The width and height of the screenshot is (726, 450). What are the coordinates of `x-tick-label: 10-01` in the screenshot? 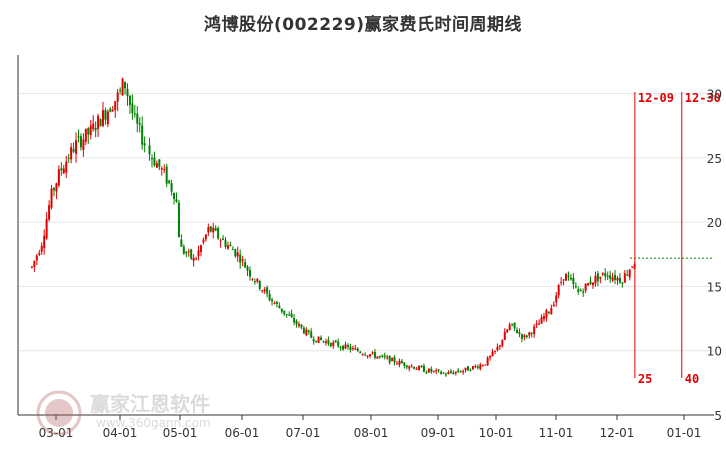 It's located at (496, 433).